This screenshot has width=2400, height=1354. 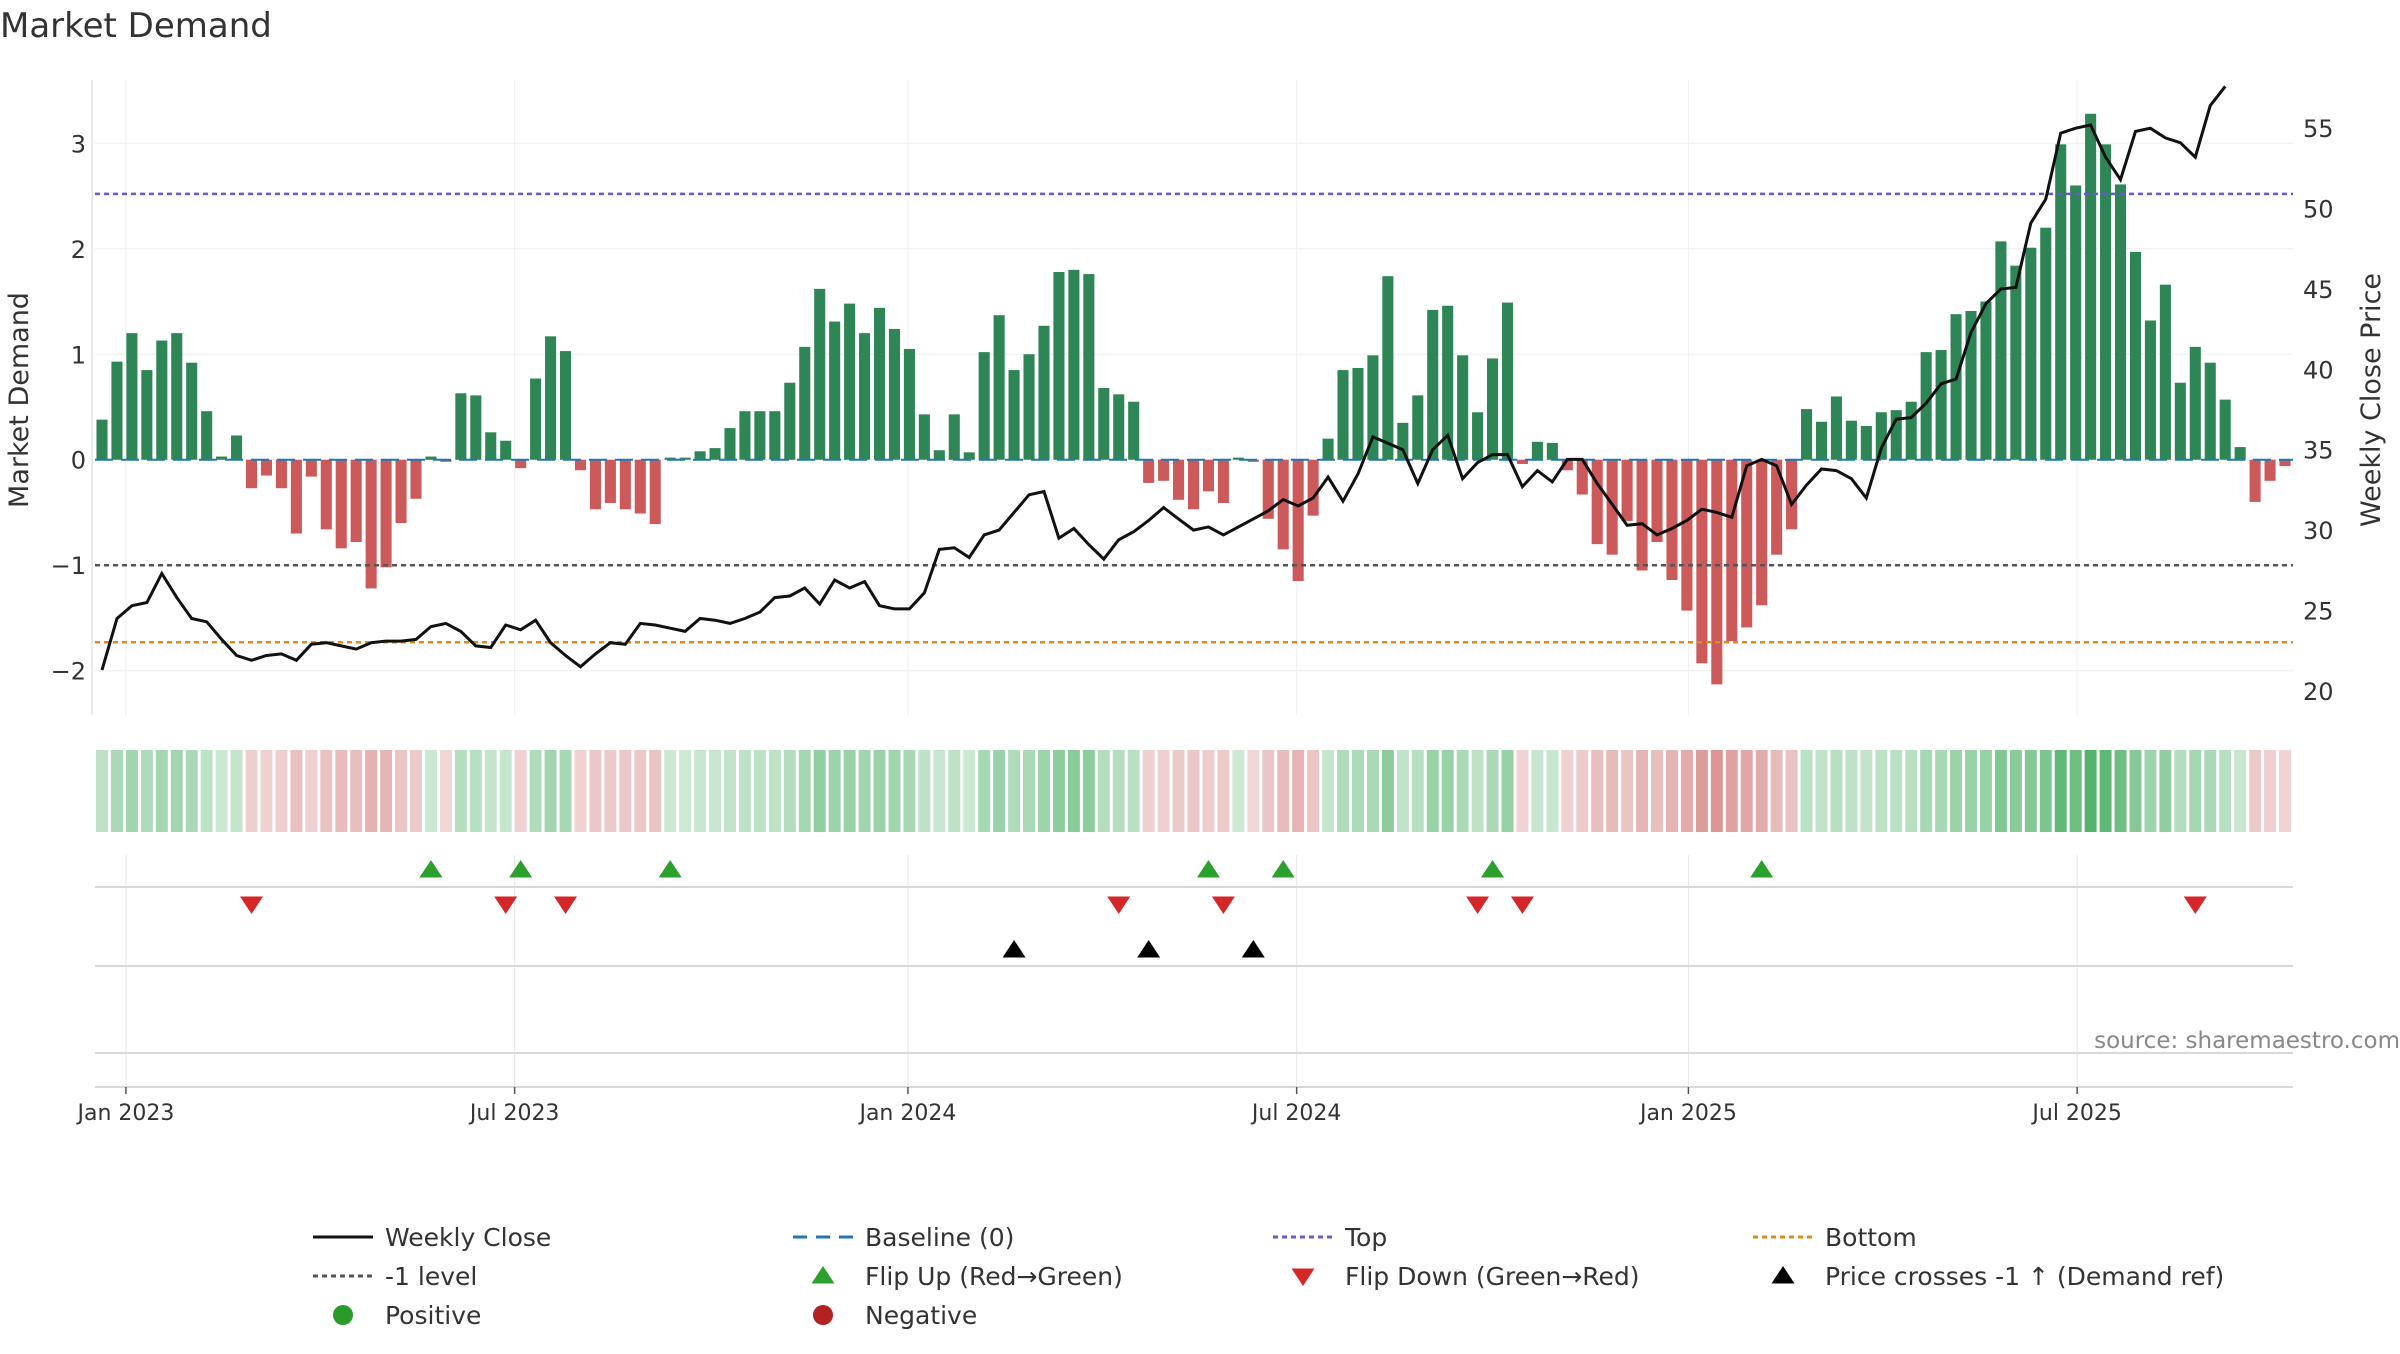 What do you see at coordinates (468, 1237) in the screenshot?
I see `legend-label: Weekly Close` at bounding box center [468, 1237].